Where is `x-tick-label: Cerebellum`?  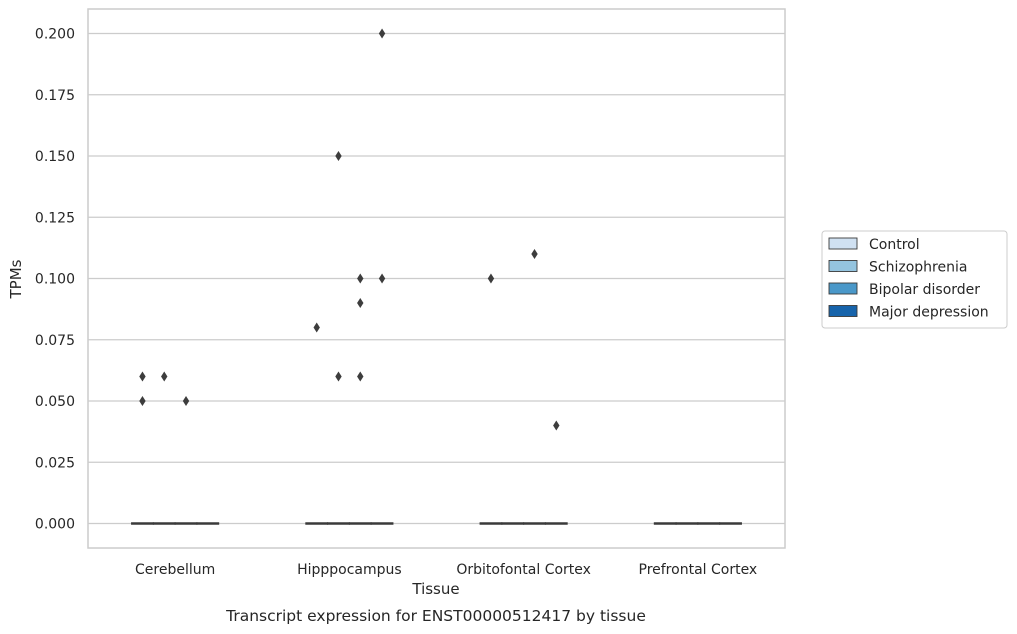 x-tick-label: Cerebellum is located at coordinates (175, 570).